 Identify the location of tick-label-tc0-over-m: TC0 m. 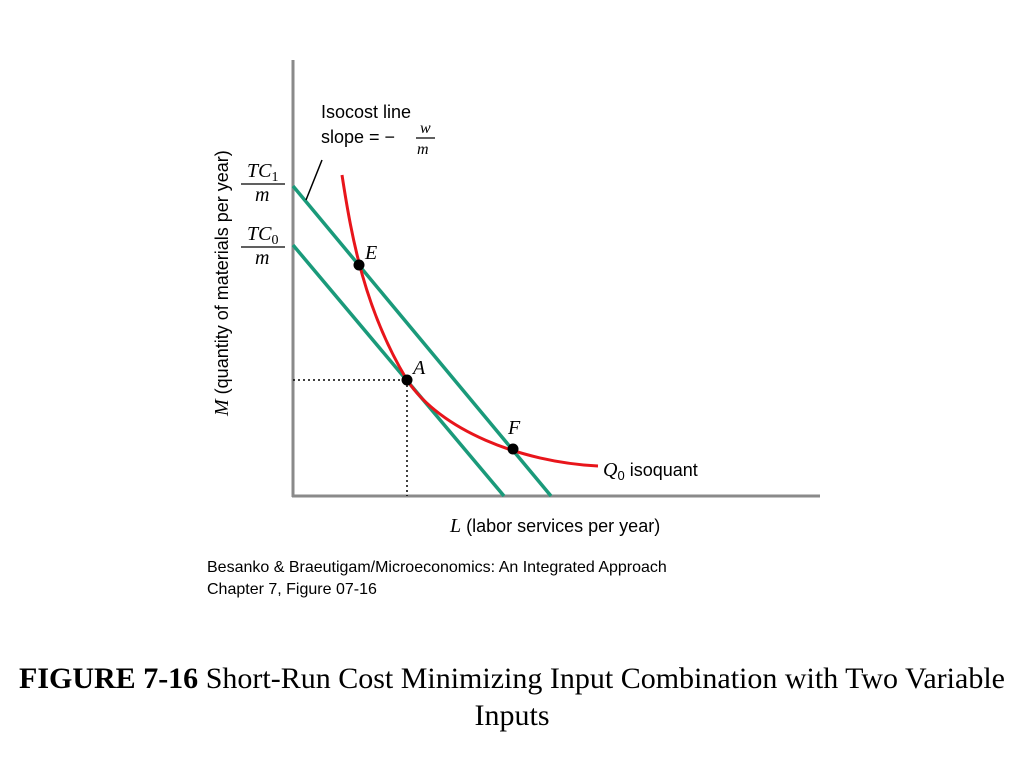
(263, 246).